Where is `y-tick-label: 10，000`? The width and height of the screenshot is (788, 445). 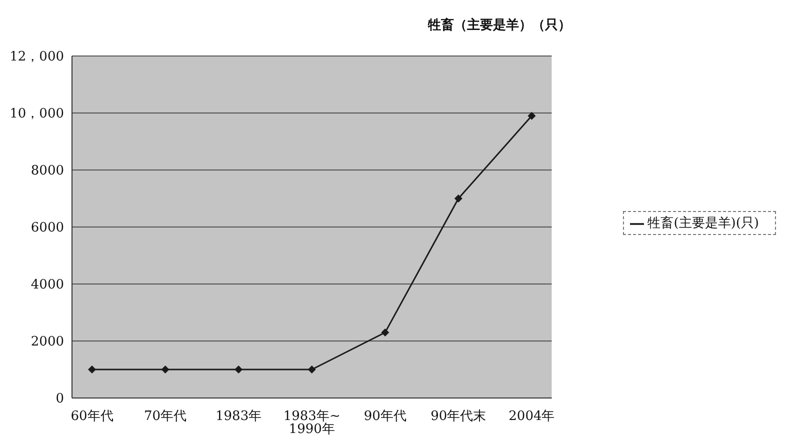
y-tick-label: 10，000 is located at coordinates (37, 114).